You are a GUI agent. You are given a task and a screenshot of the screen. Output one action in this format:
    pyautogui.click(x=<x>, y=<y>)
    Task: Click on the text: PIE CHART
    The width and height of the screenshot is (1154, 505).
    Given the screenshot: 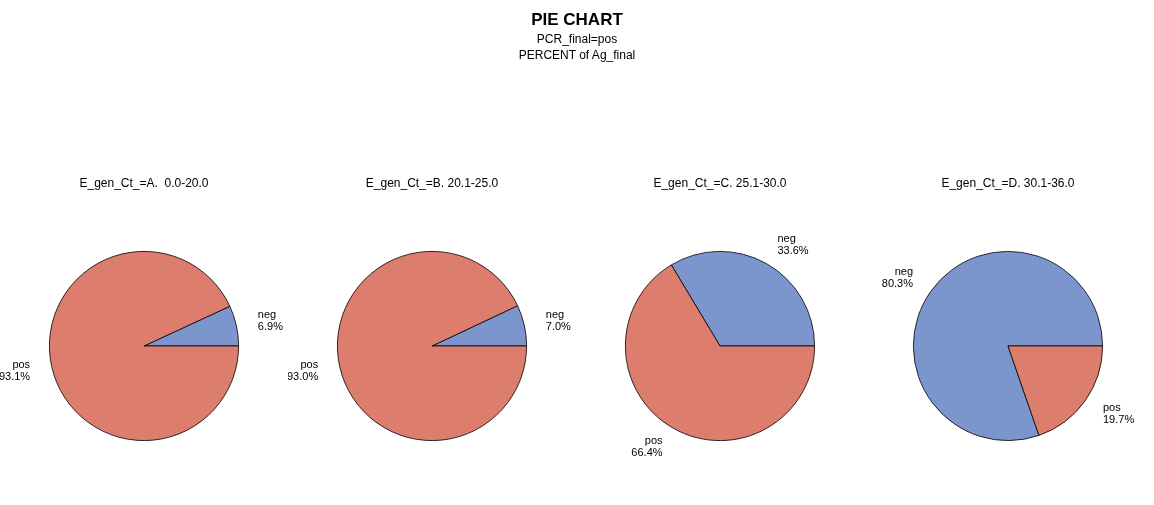 What is the action you would take?
    pyautogui.click(x=577, y=20)
    